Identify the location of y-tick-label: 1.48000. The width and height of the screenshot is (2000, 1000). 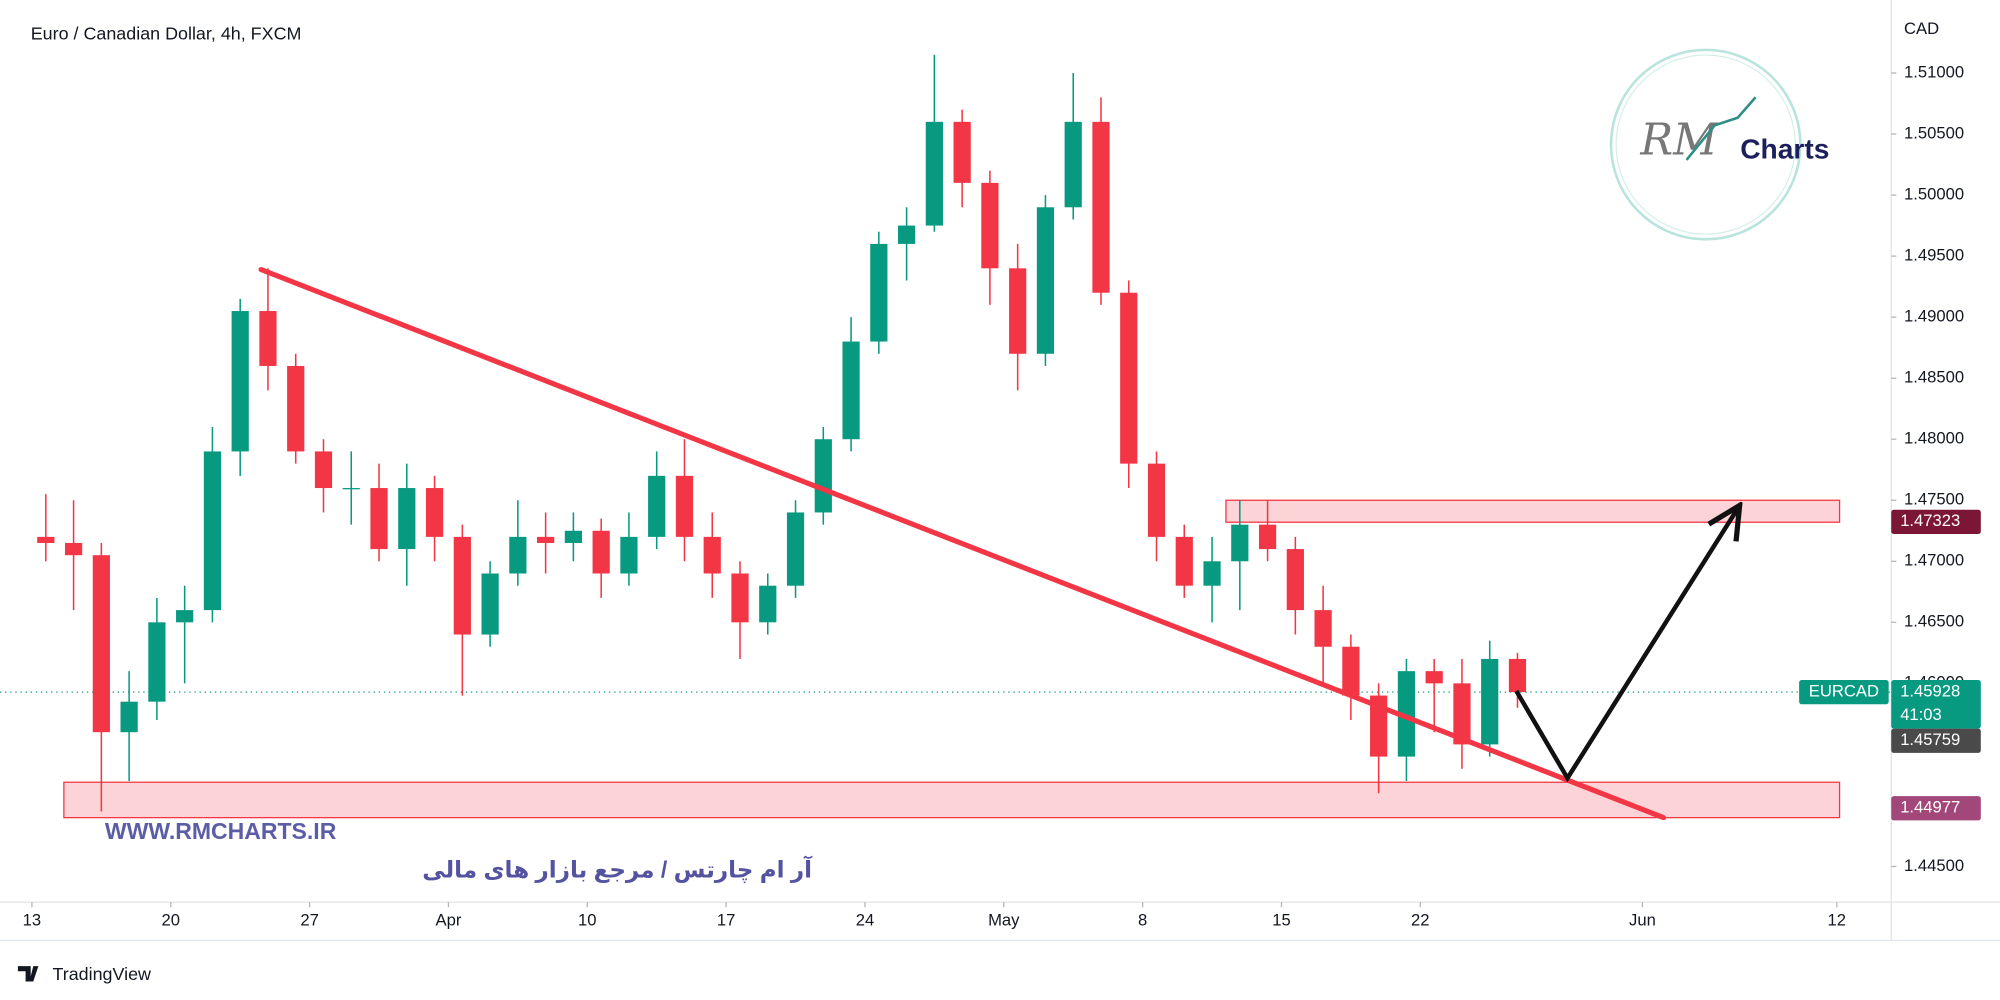
(1934, 438).